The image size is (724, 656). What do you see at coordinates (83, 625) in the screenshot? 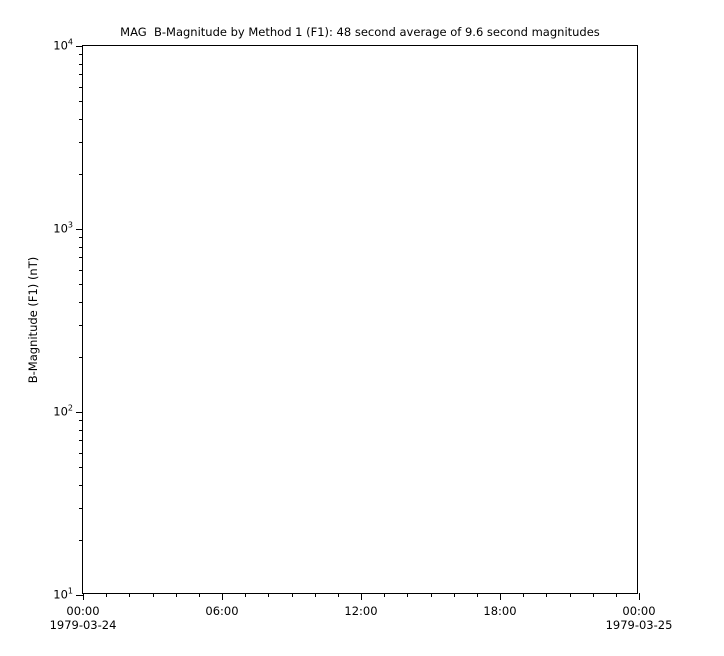
I see `x-axis-tick-date: 1979-03-24` at bounding box center [83, 625].